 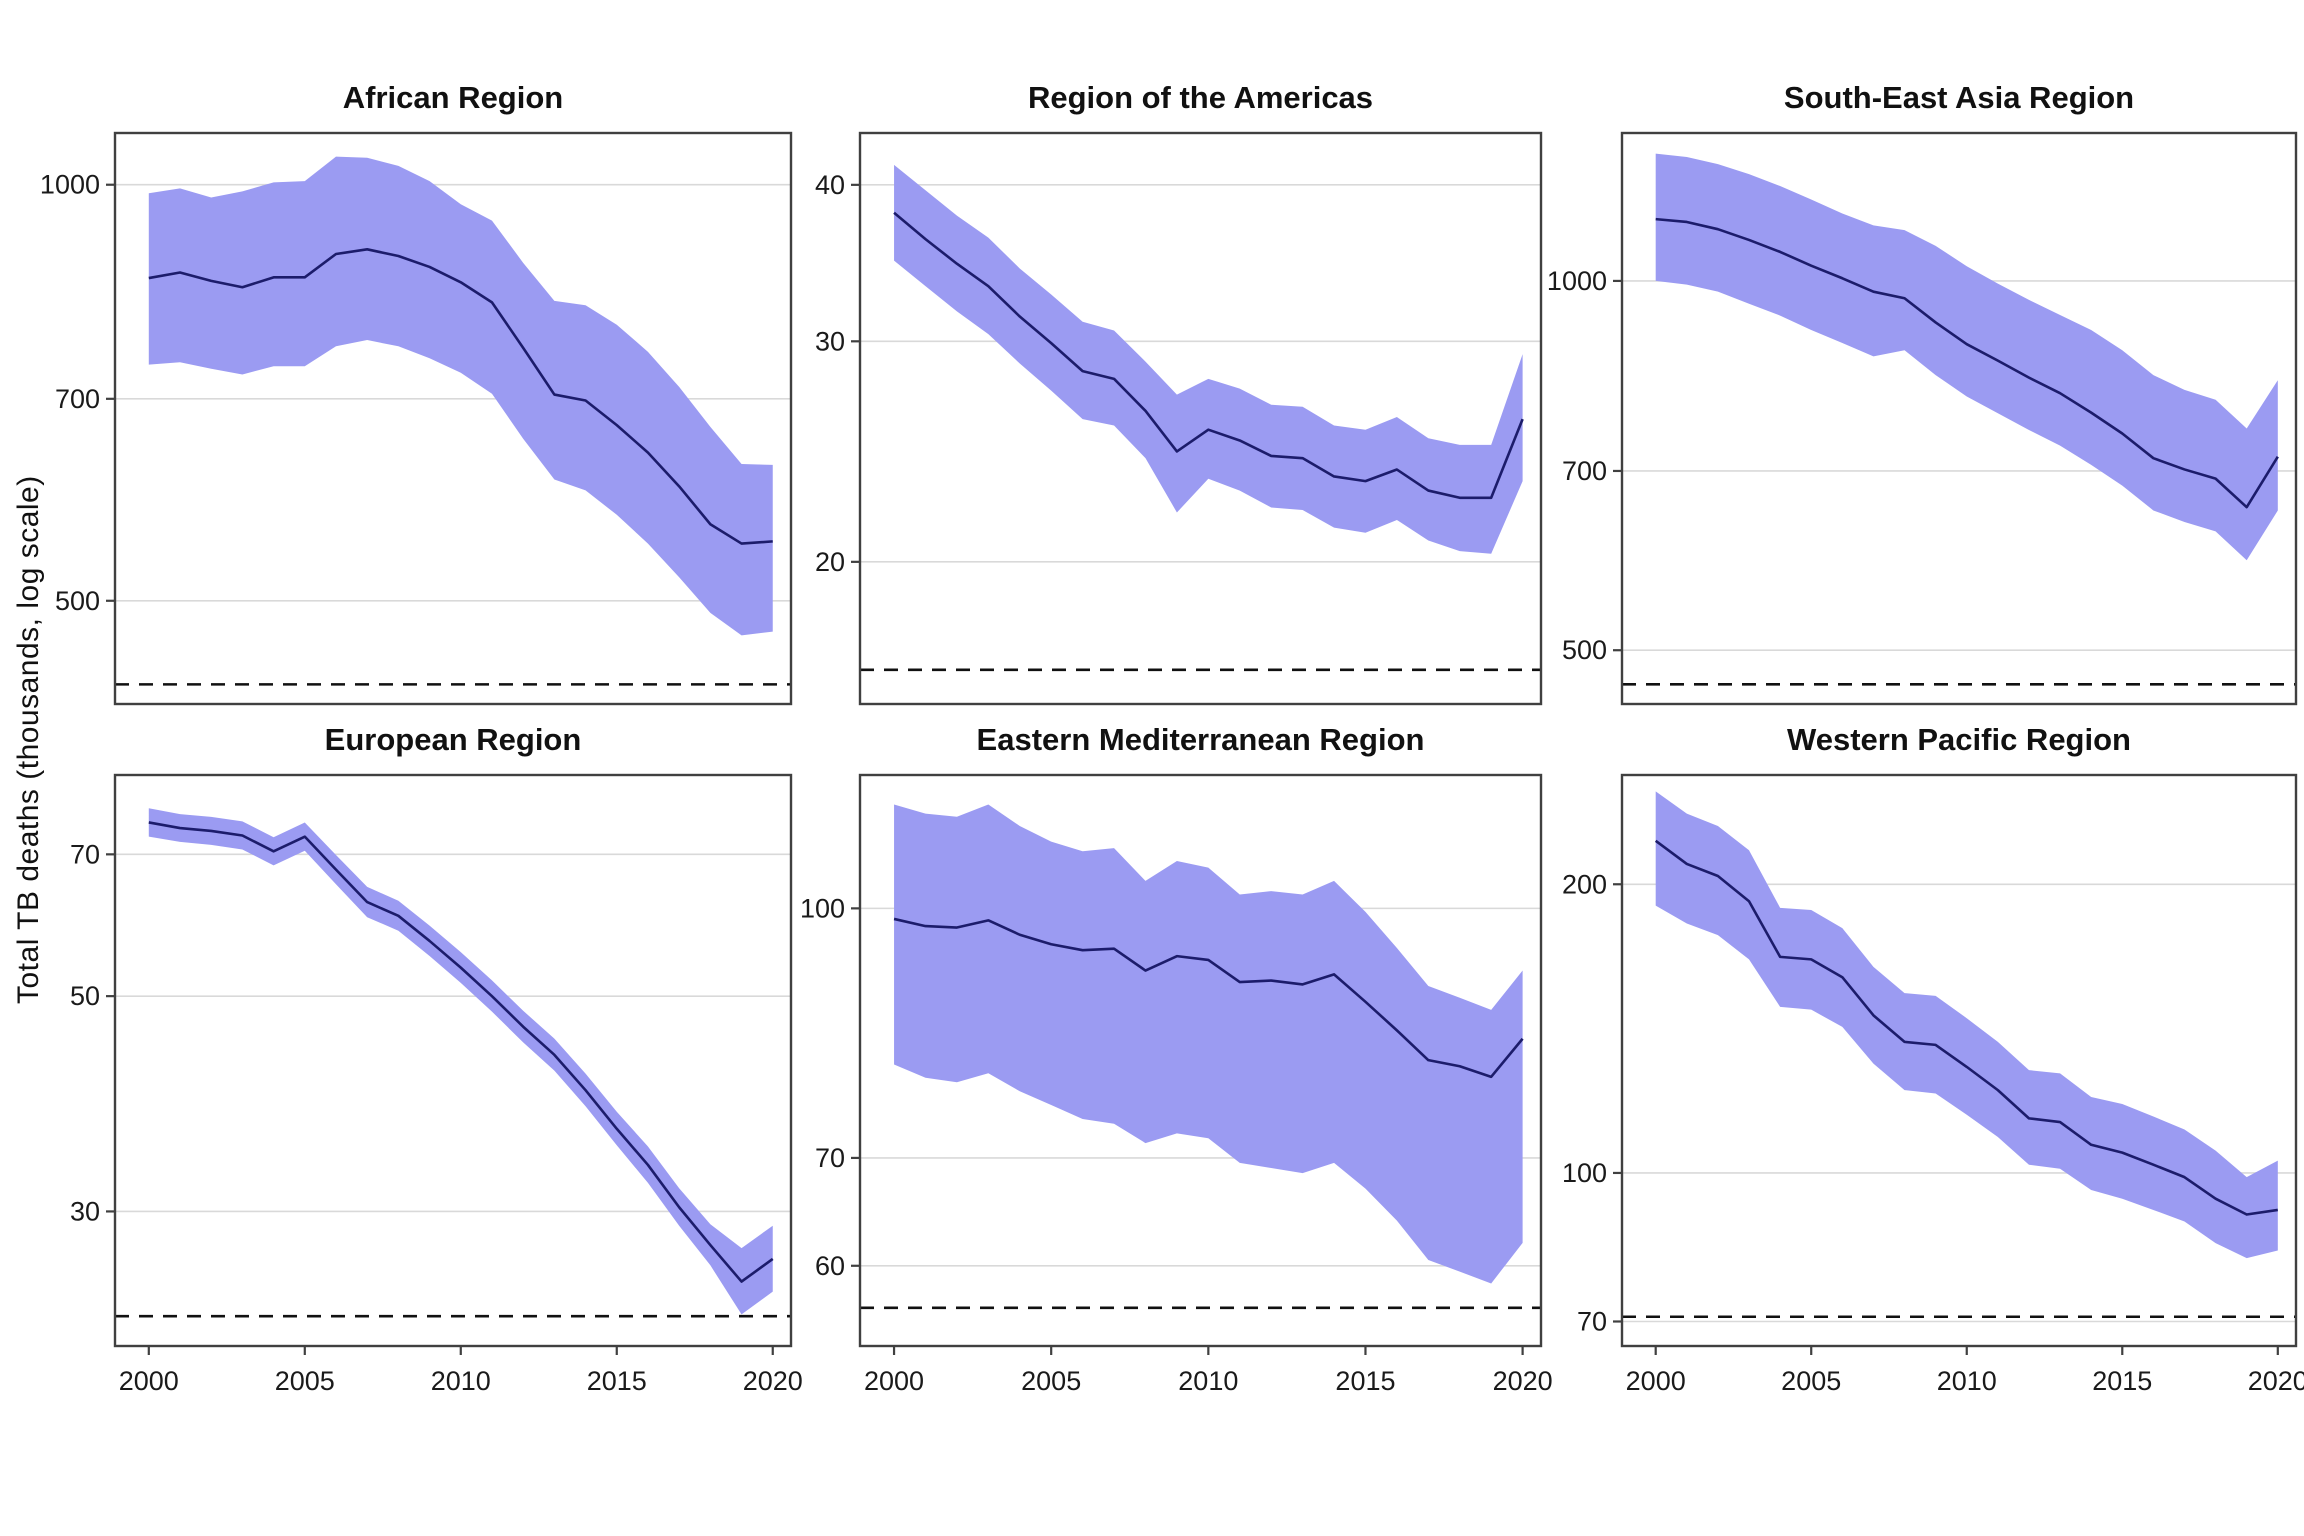 What do you see at coordinates (830, 1266) in the screenshot?
I see `y-tick-label: 60` at bounding box center [830, 1266].